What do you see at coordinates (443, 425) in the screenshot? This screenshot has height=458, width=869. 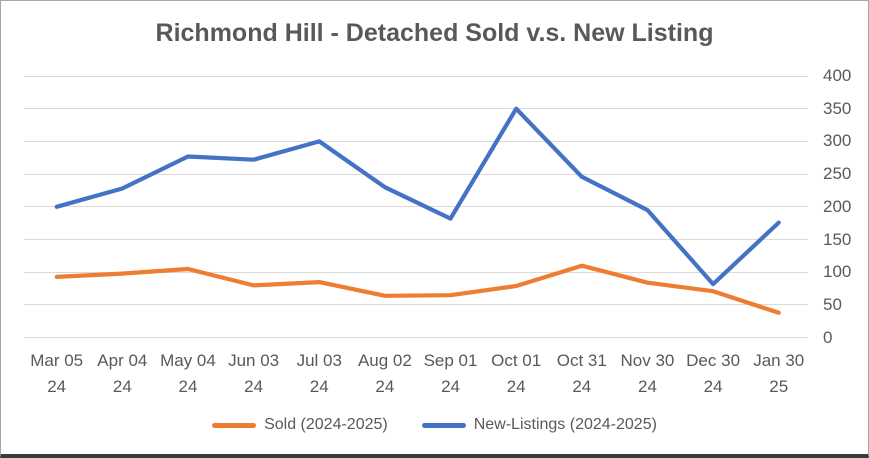 I see `legend-swatch-new-listings` at bounding box center [443, 425].